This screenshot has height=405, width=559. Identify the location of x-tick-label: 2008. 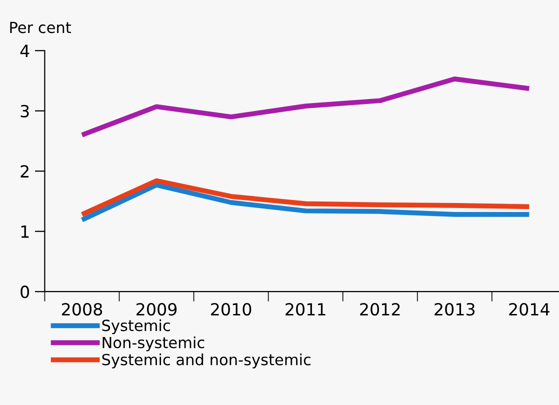
(82, 309).